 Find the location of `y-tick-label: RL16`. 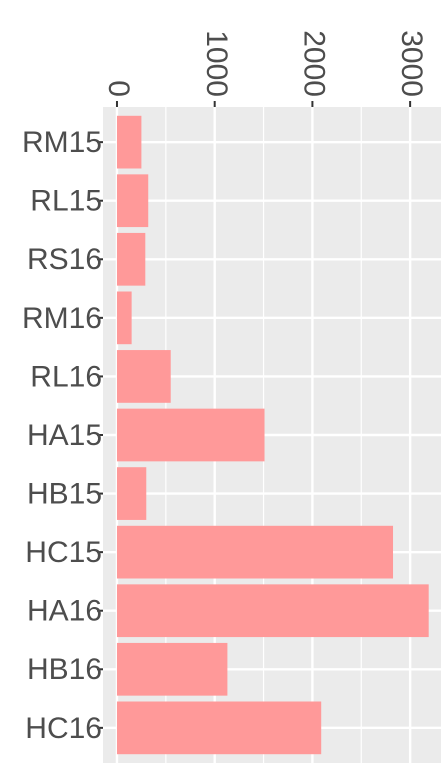

y-tick-label: RL16 is located at coordinates (66, 376).